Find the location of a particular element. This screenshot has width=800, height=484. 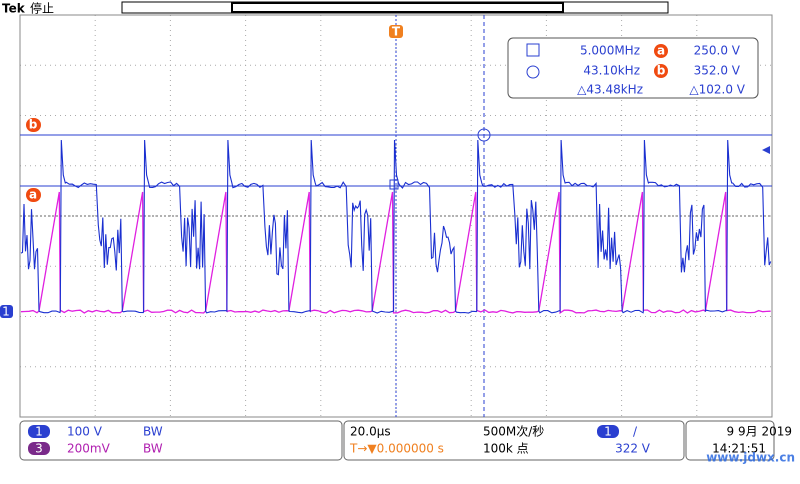

ch3-num: 3 is located at coordinates (39, 449).